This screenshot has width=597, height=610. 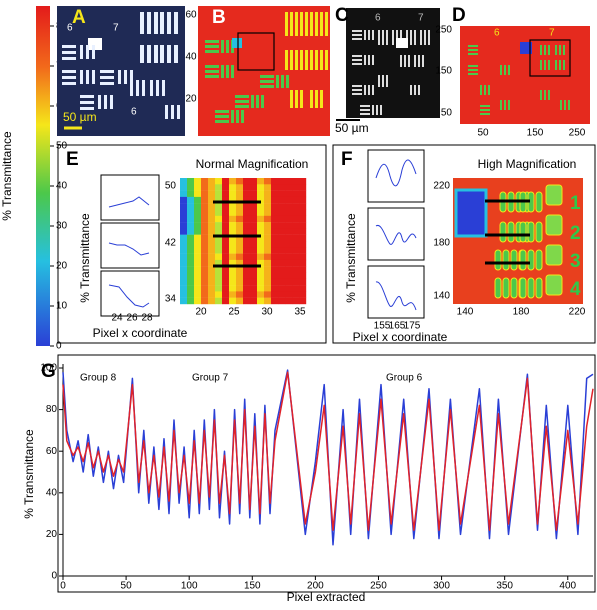 What do you see at coordinates (342, 15) in the screenshot?
I see `panel-label: C` at bounding box center [342, 15].